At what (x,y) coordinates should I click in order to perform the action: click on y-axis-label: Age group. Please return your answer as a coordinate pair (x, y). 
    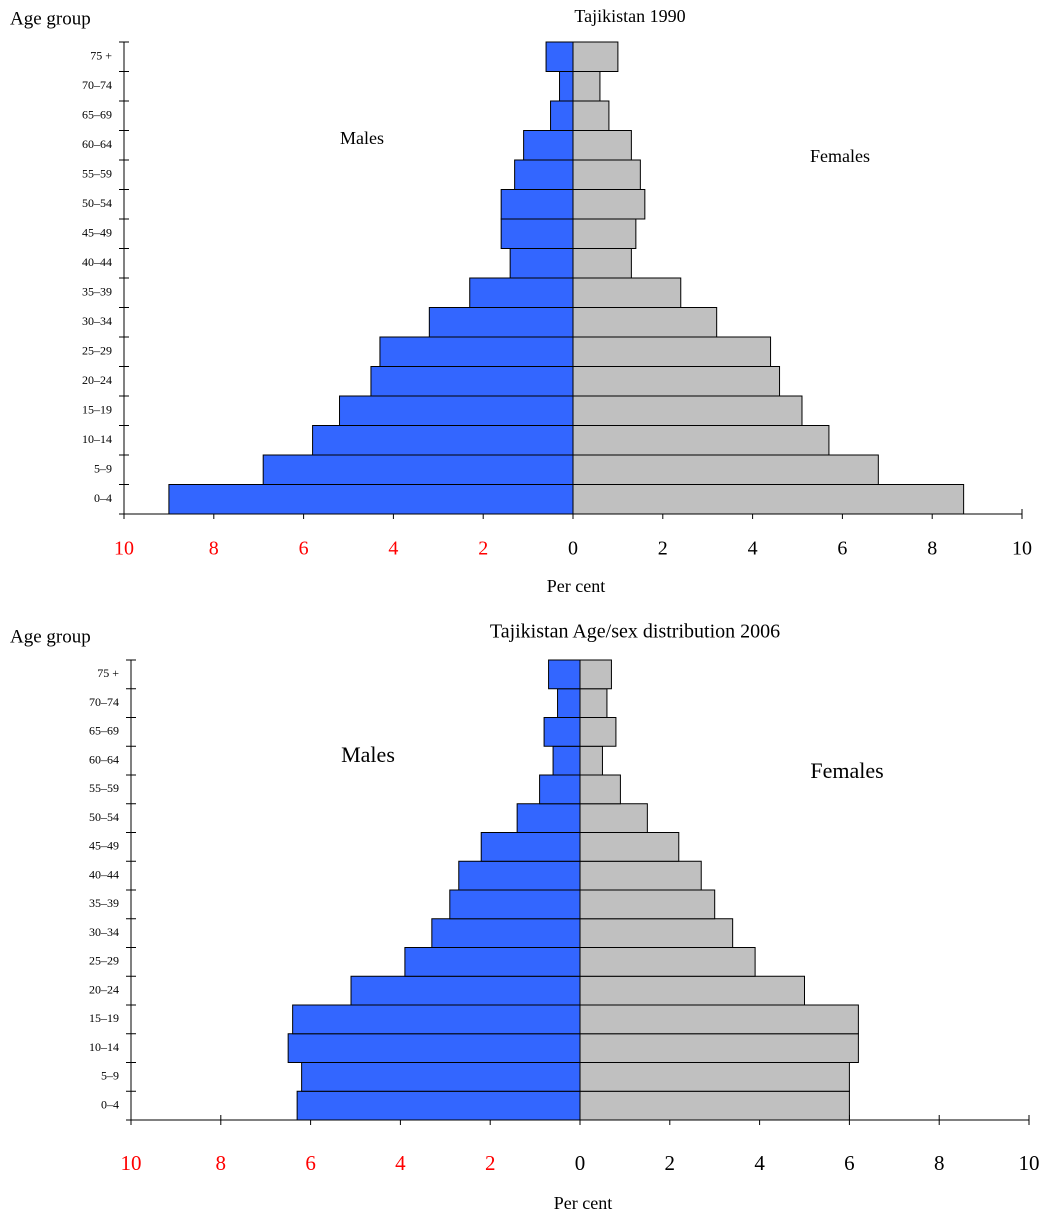
    Looking at the image, I should click on (50, 18).